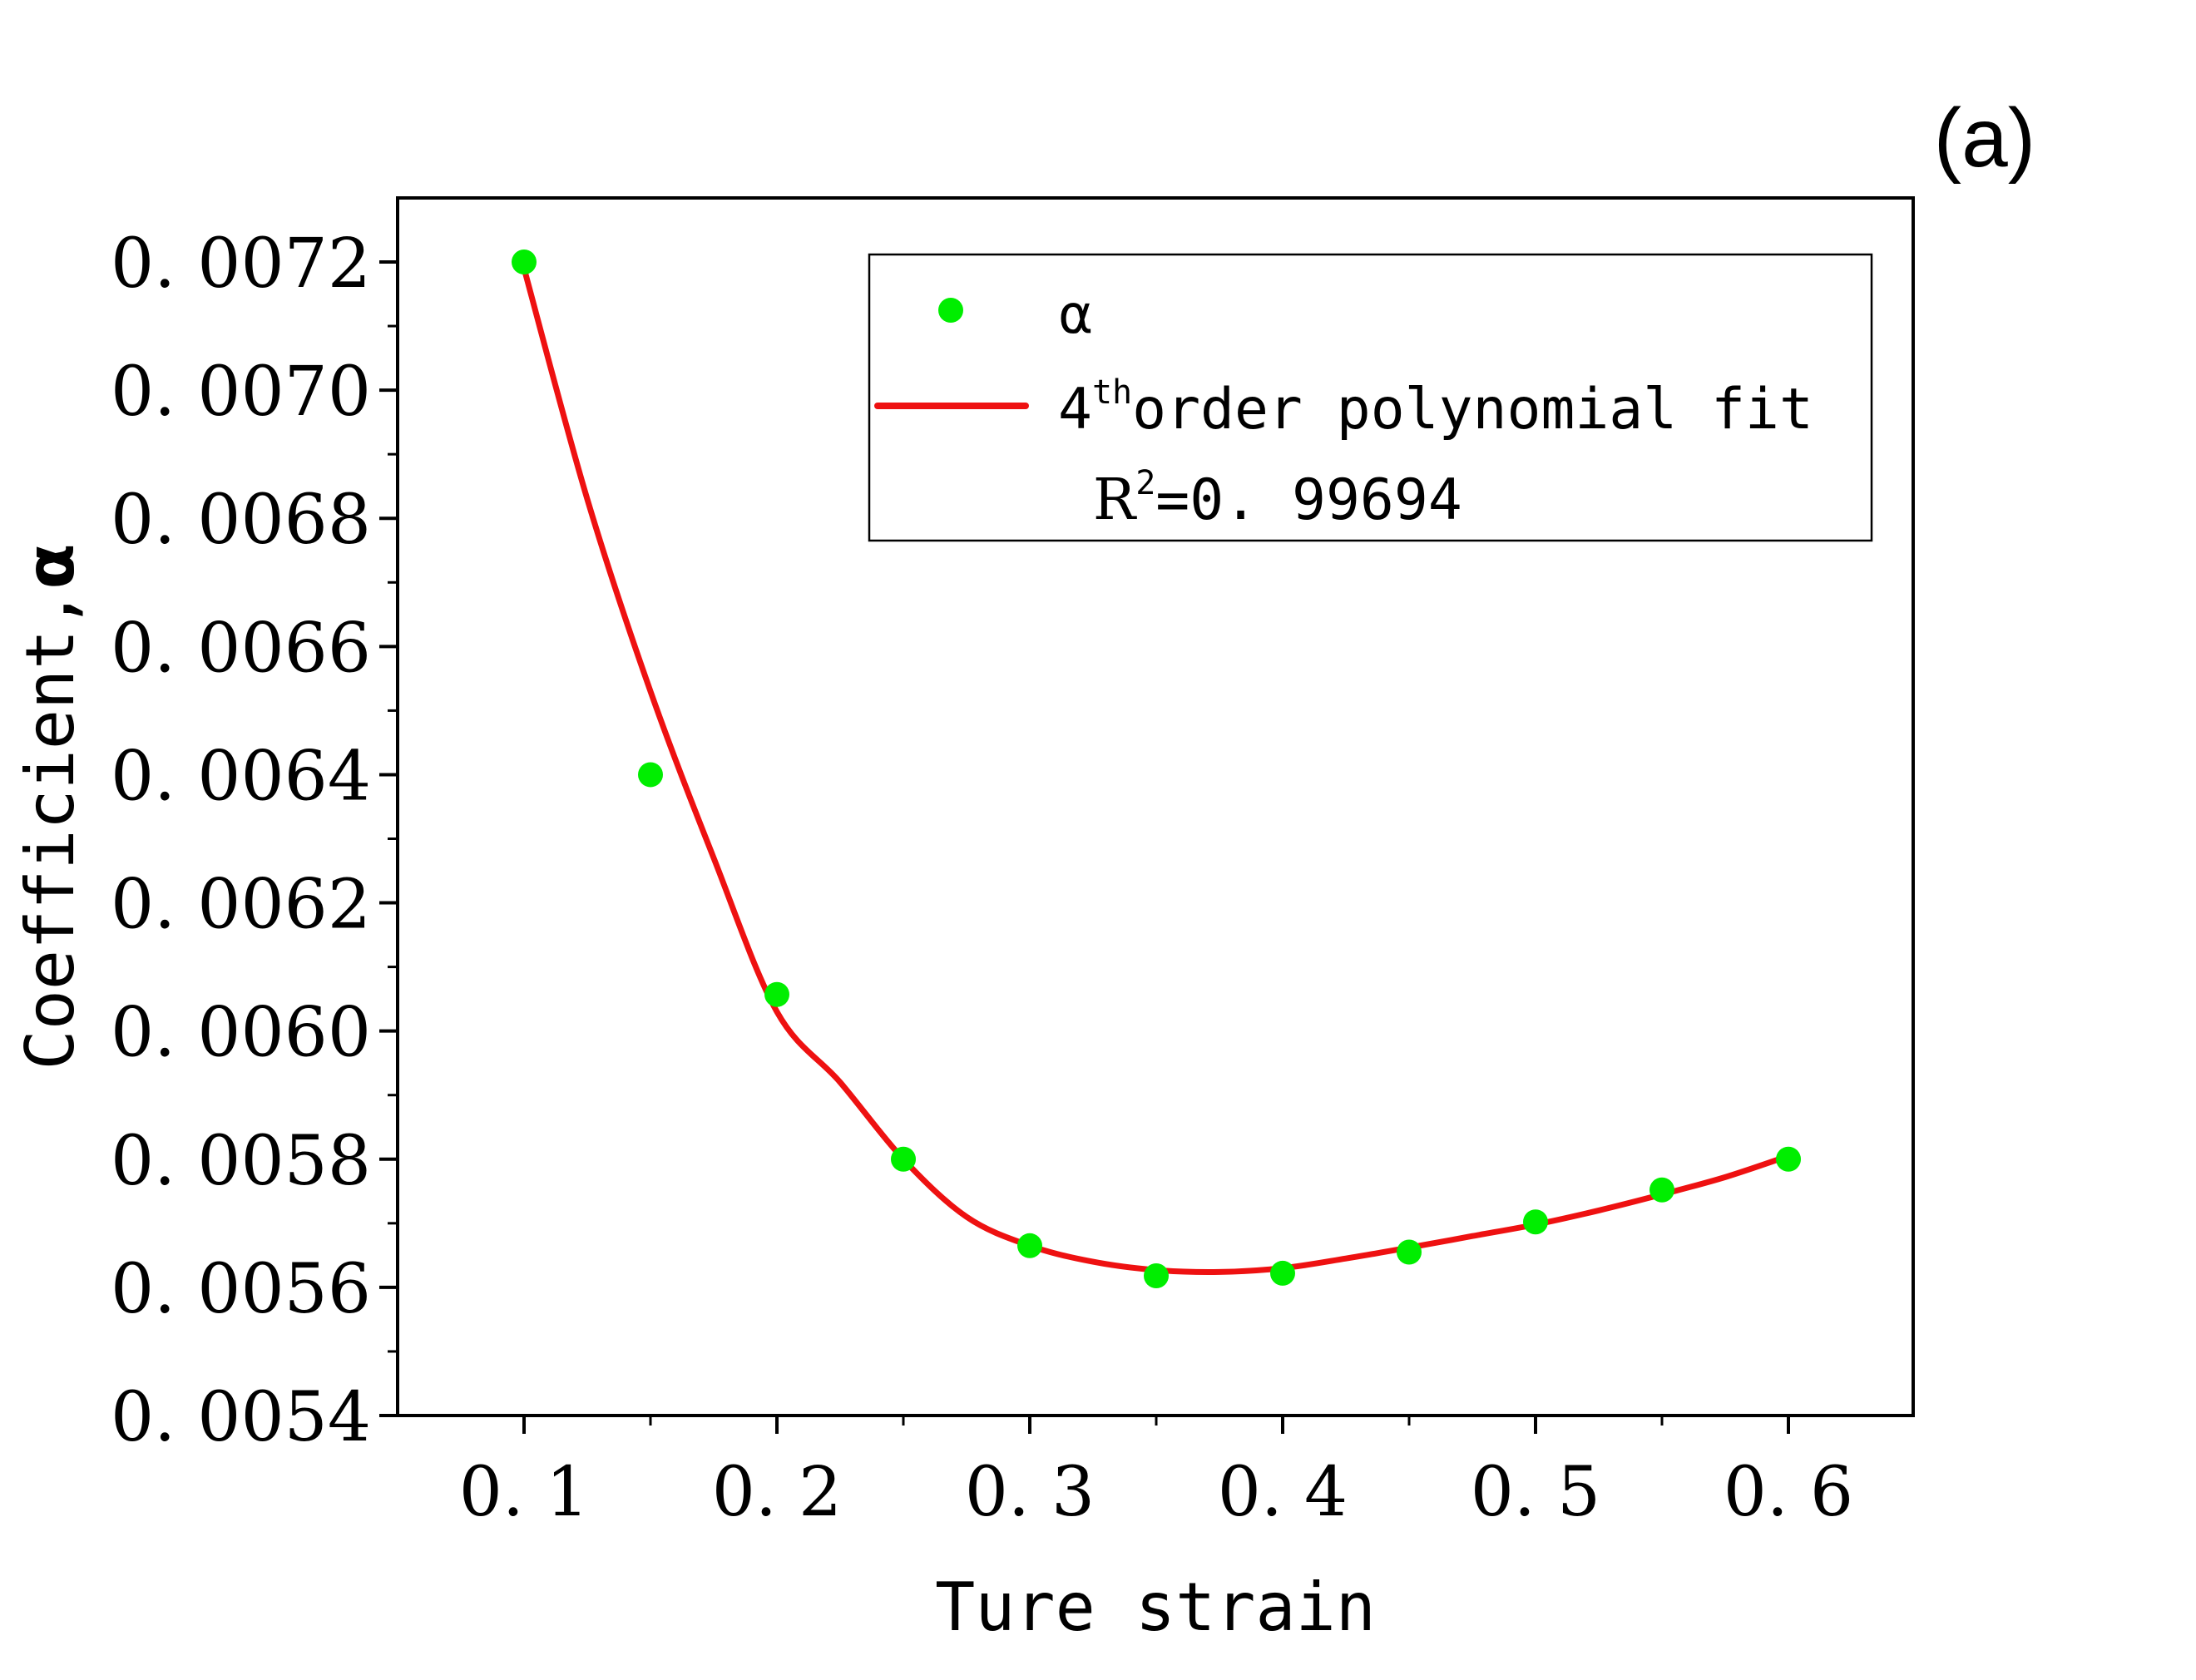 This screenshot has width=2196, height=1680. I want to click on y-tick-label: 0. 0062, so click(241, 905).